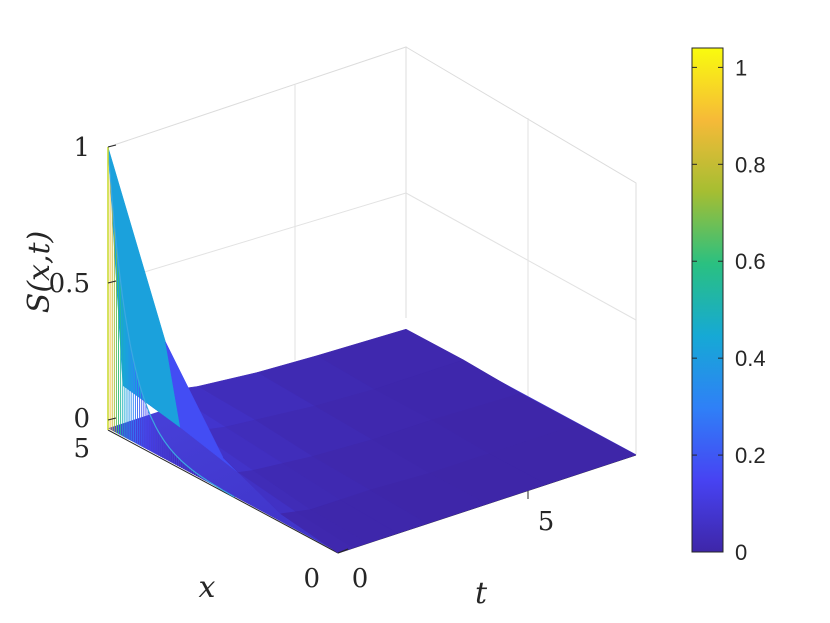 This screenshot has width=830, height=623. What do you see at coordinates (750, 455) in the screenshot?
I see `colorbar-tick-label: 0.2` at bounding box center [750, 455].